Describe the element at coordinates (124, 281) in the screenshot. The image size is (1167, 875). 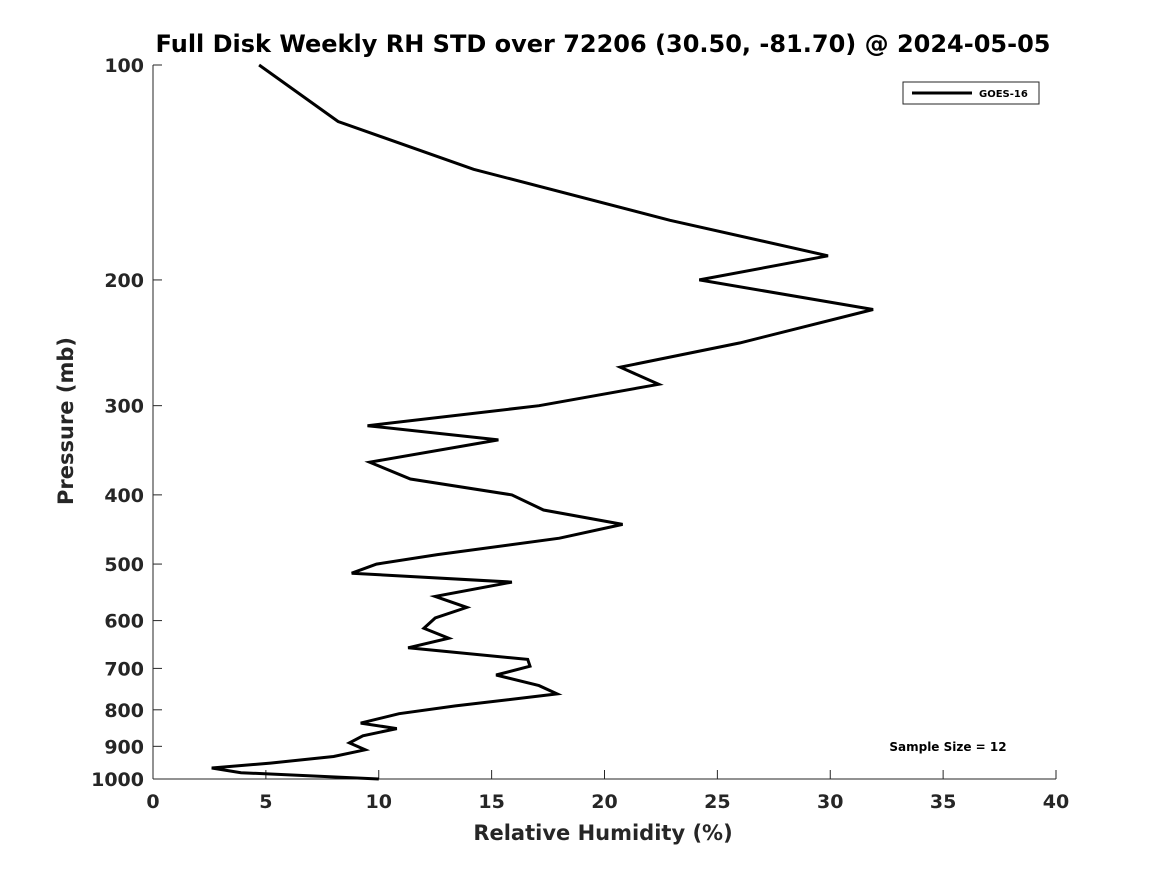
I see `y-tick-label: 200` at that location.